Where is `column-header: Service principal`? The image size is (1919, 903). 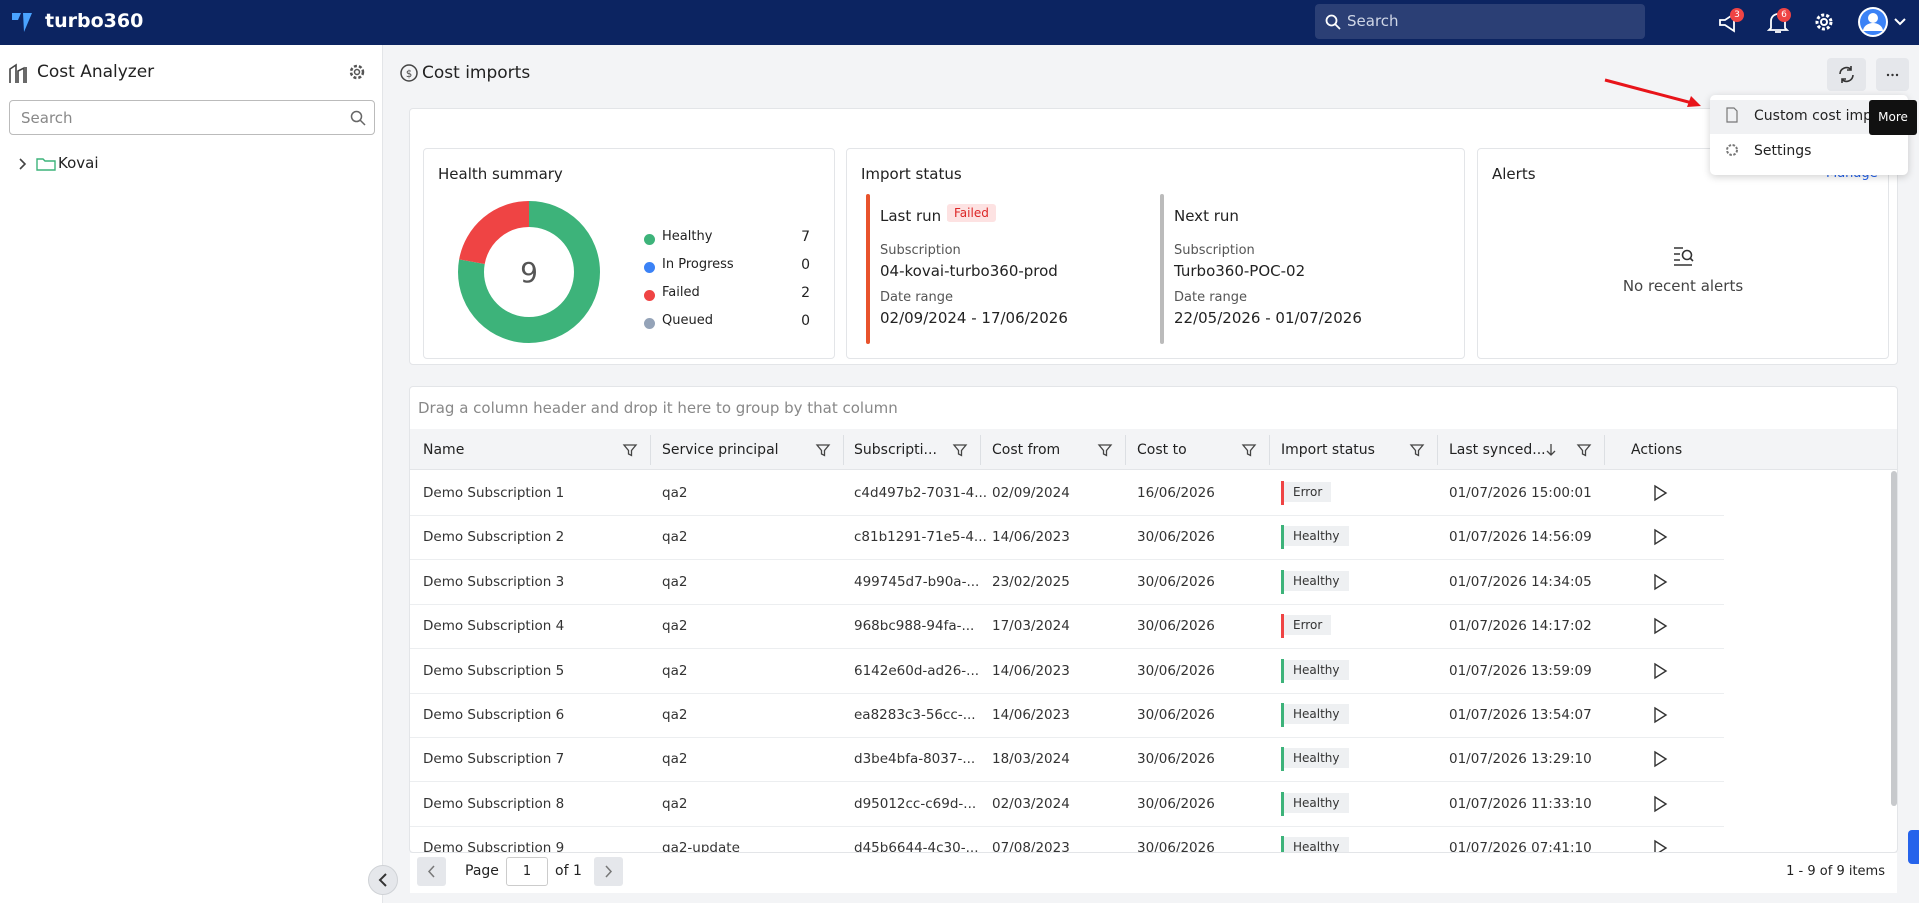
column-header: Service principal is located at coordinates (720, 450).